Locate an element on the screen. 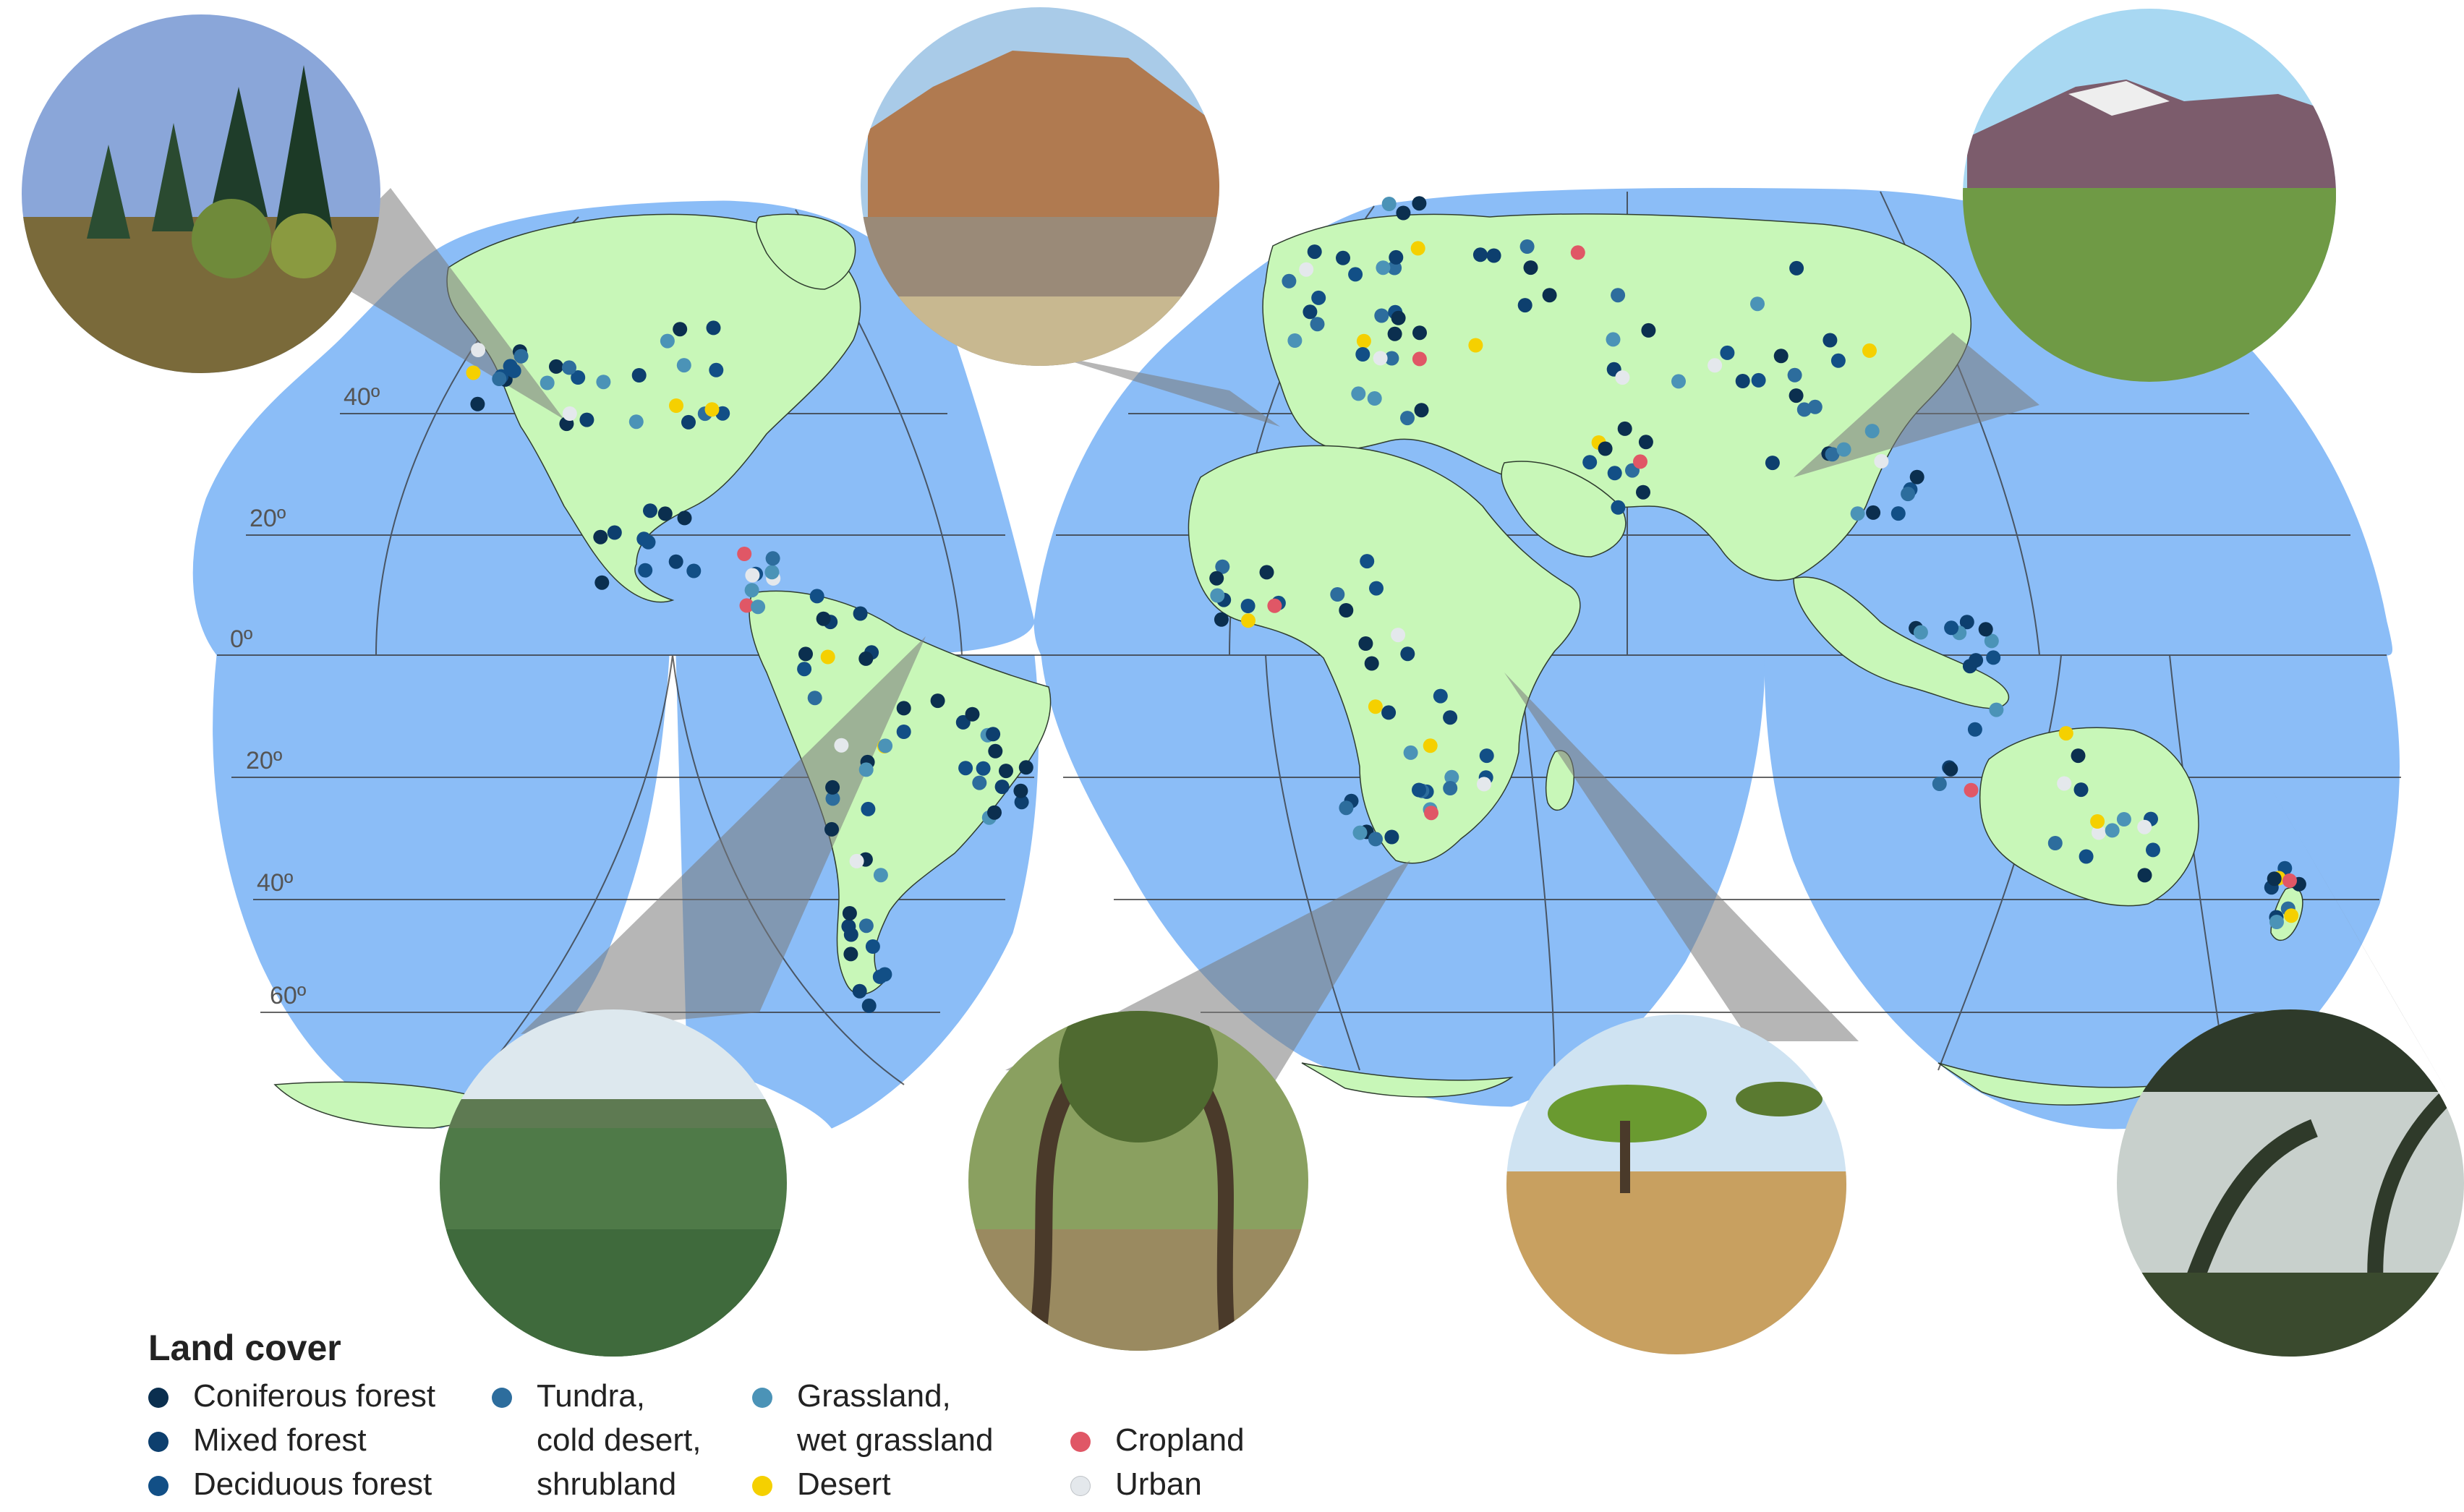 The width and height of the screenshot is (2464, 1512). callout-wedge-savanna is located at coordinates (1681, 856).